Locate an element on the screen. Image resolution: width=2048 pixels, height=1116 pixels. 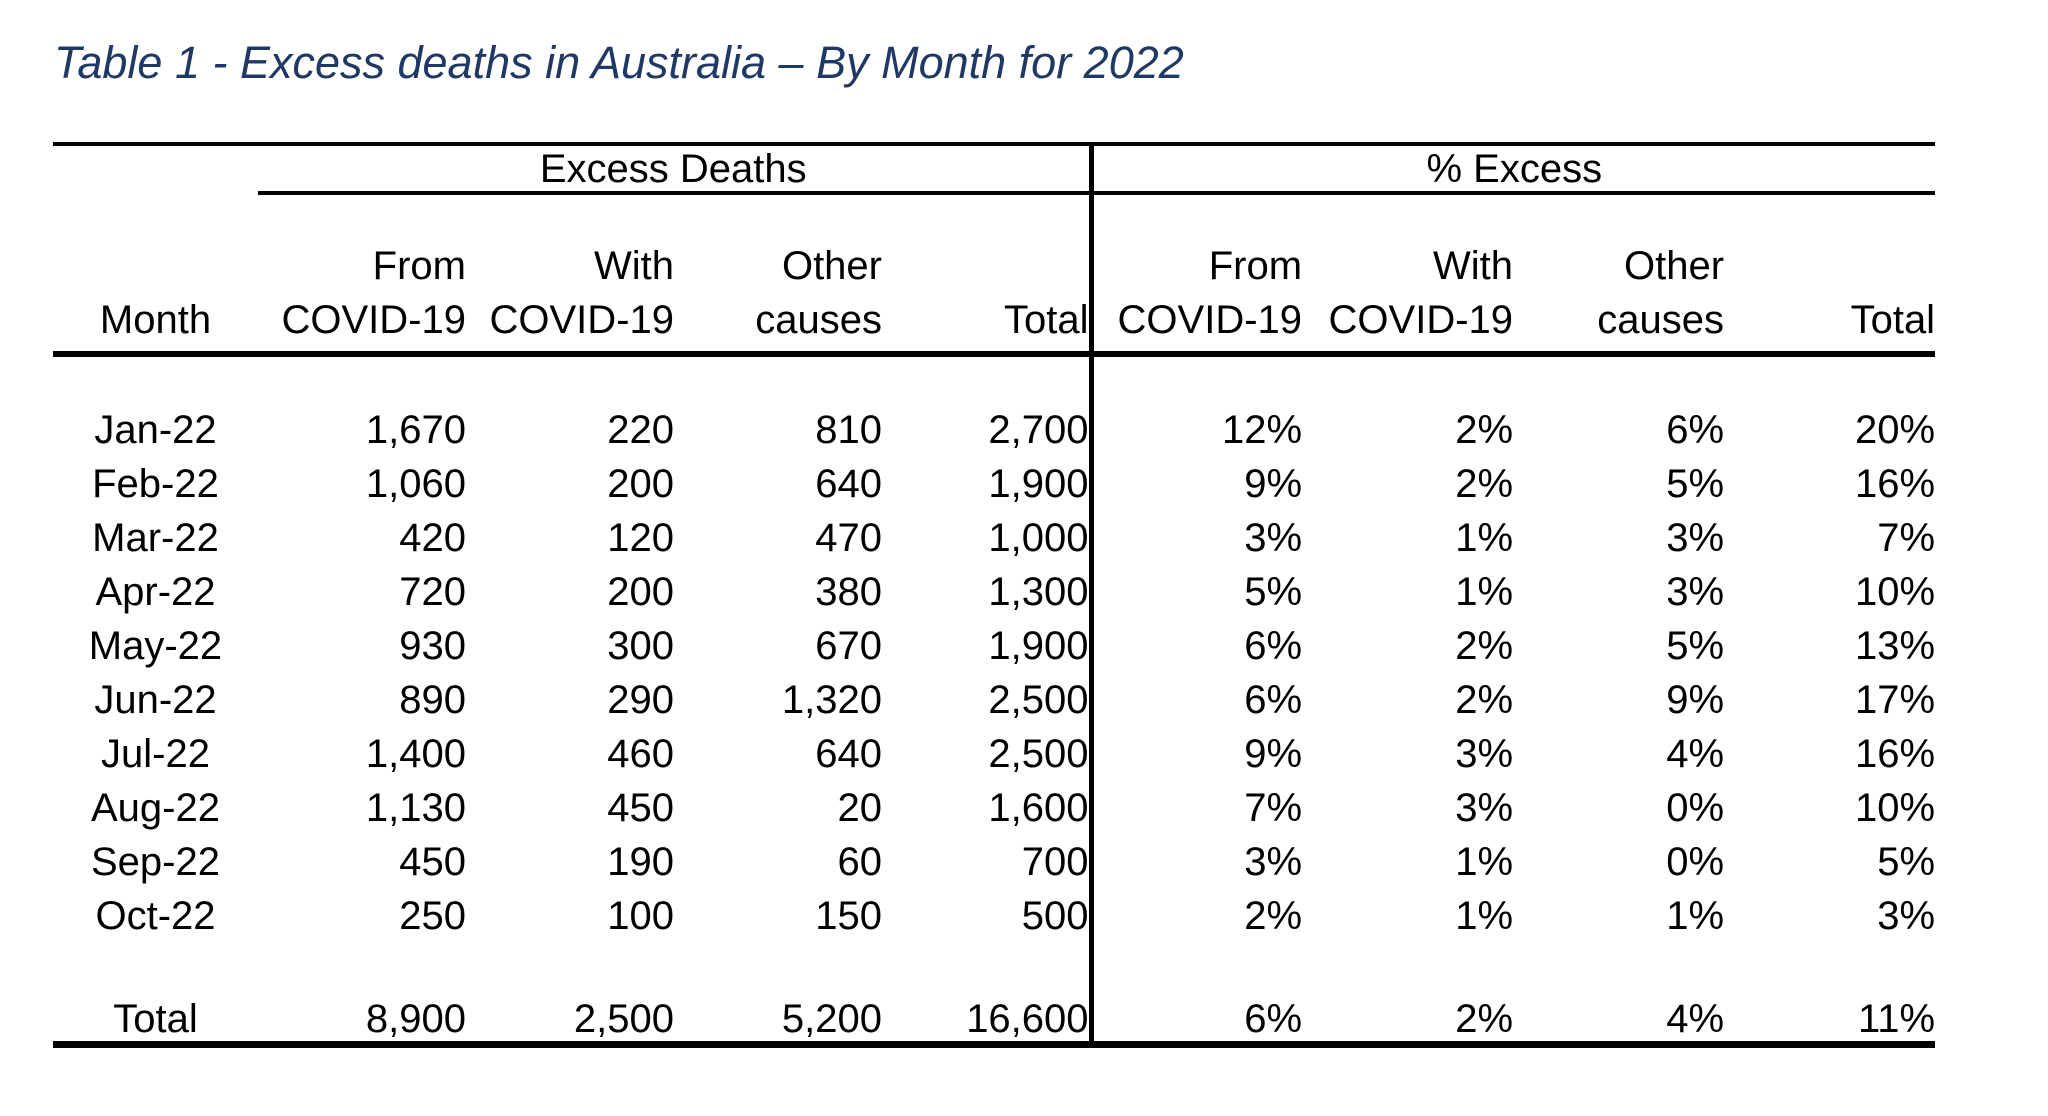
col-header-deaths-other-causes: Other causes is located at coordinates (778, 275).